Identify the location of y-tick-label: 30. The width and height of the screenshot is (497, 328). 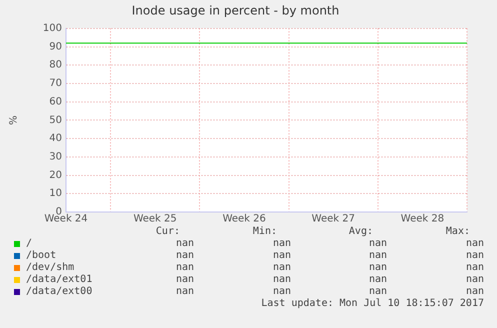
(55, 157).